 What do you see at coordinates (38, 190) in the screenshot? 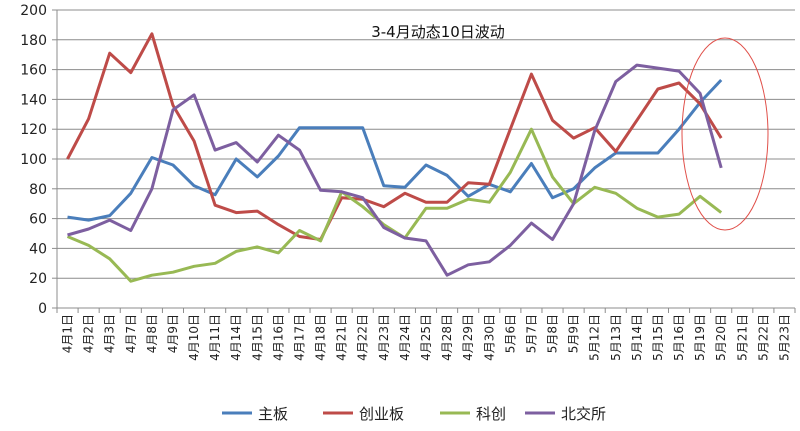
I see `y-tick-label: 80` at bounding box center [38, 190].